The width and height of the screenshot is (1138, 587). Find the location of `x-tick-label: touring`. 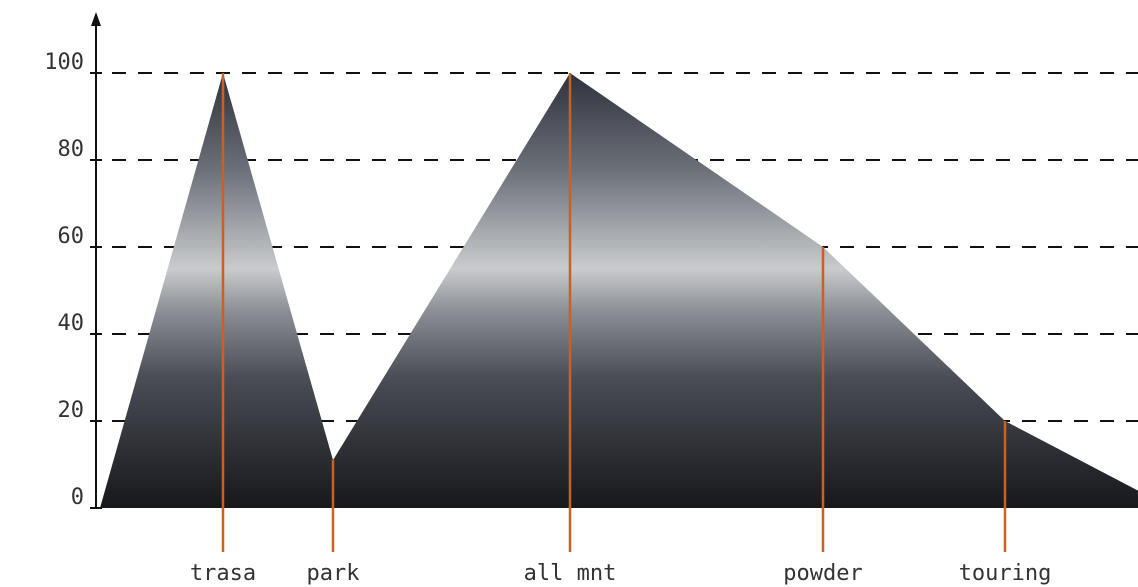

x-tick-label: touring is located at coordinates (1005, 573).